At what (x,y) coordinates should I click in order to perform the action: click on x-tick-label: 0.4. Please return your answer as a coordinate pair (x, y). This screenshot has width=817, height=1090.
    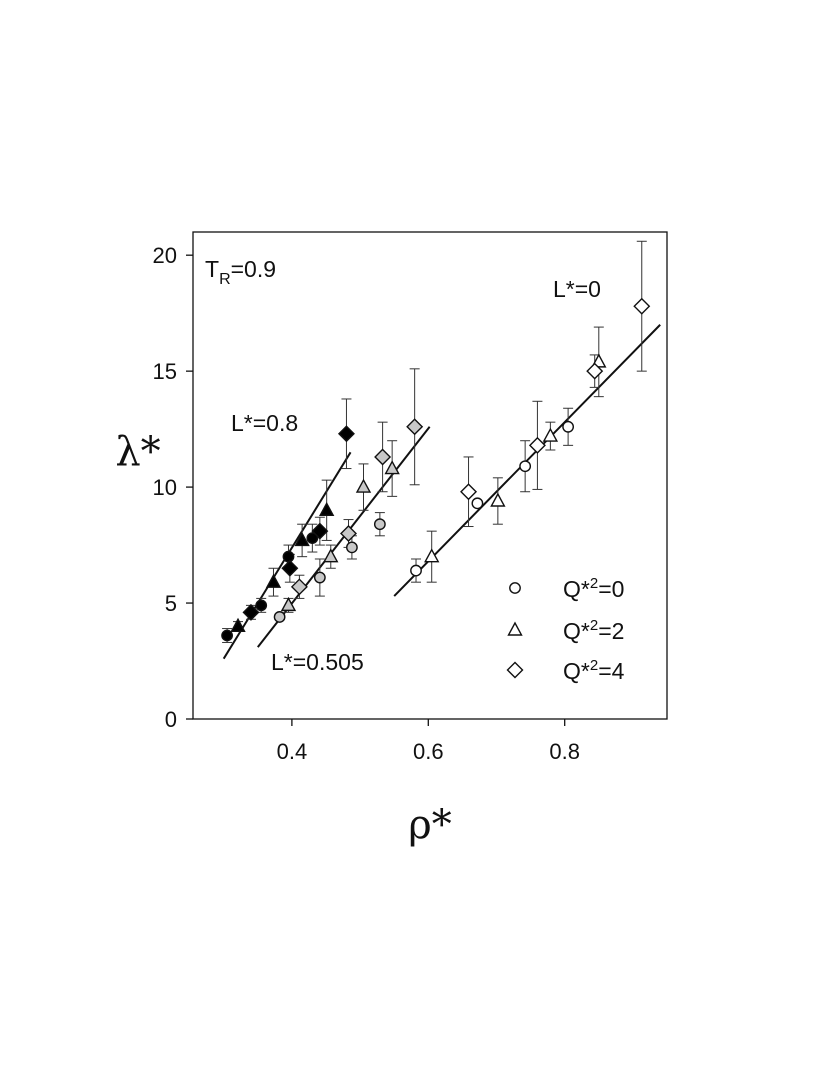
    Looking at the image, I should click on (292, 751).